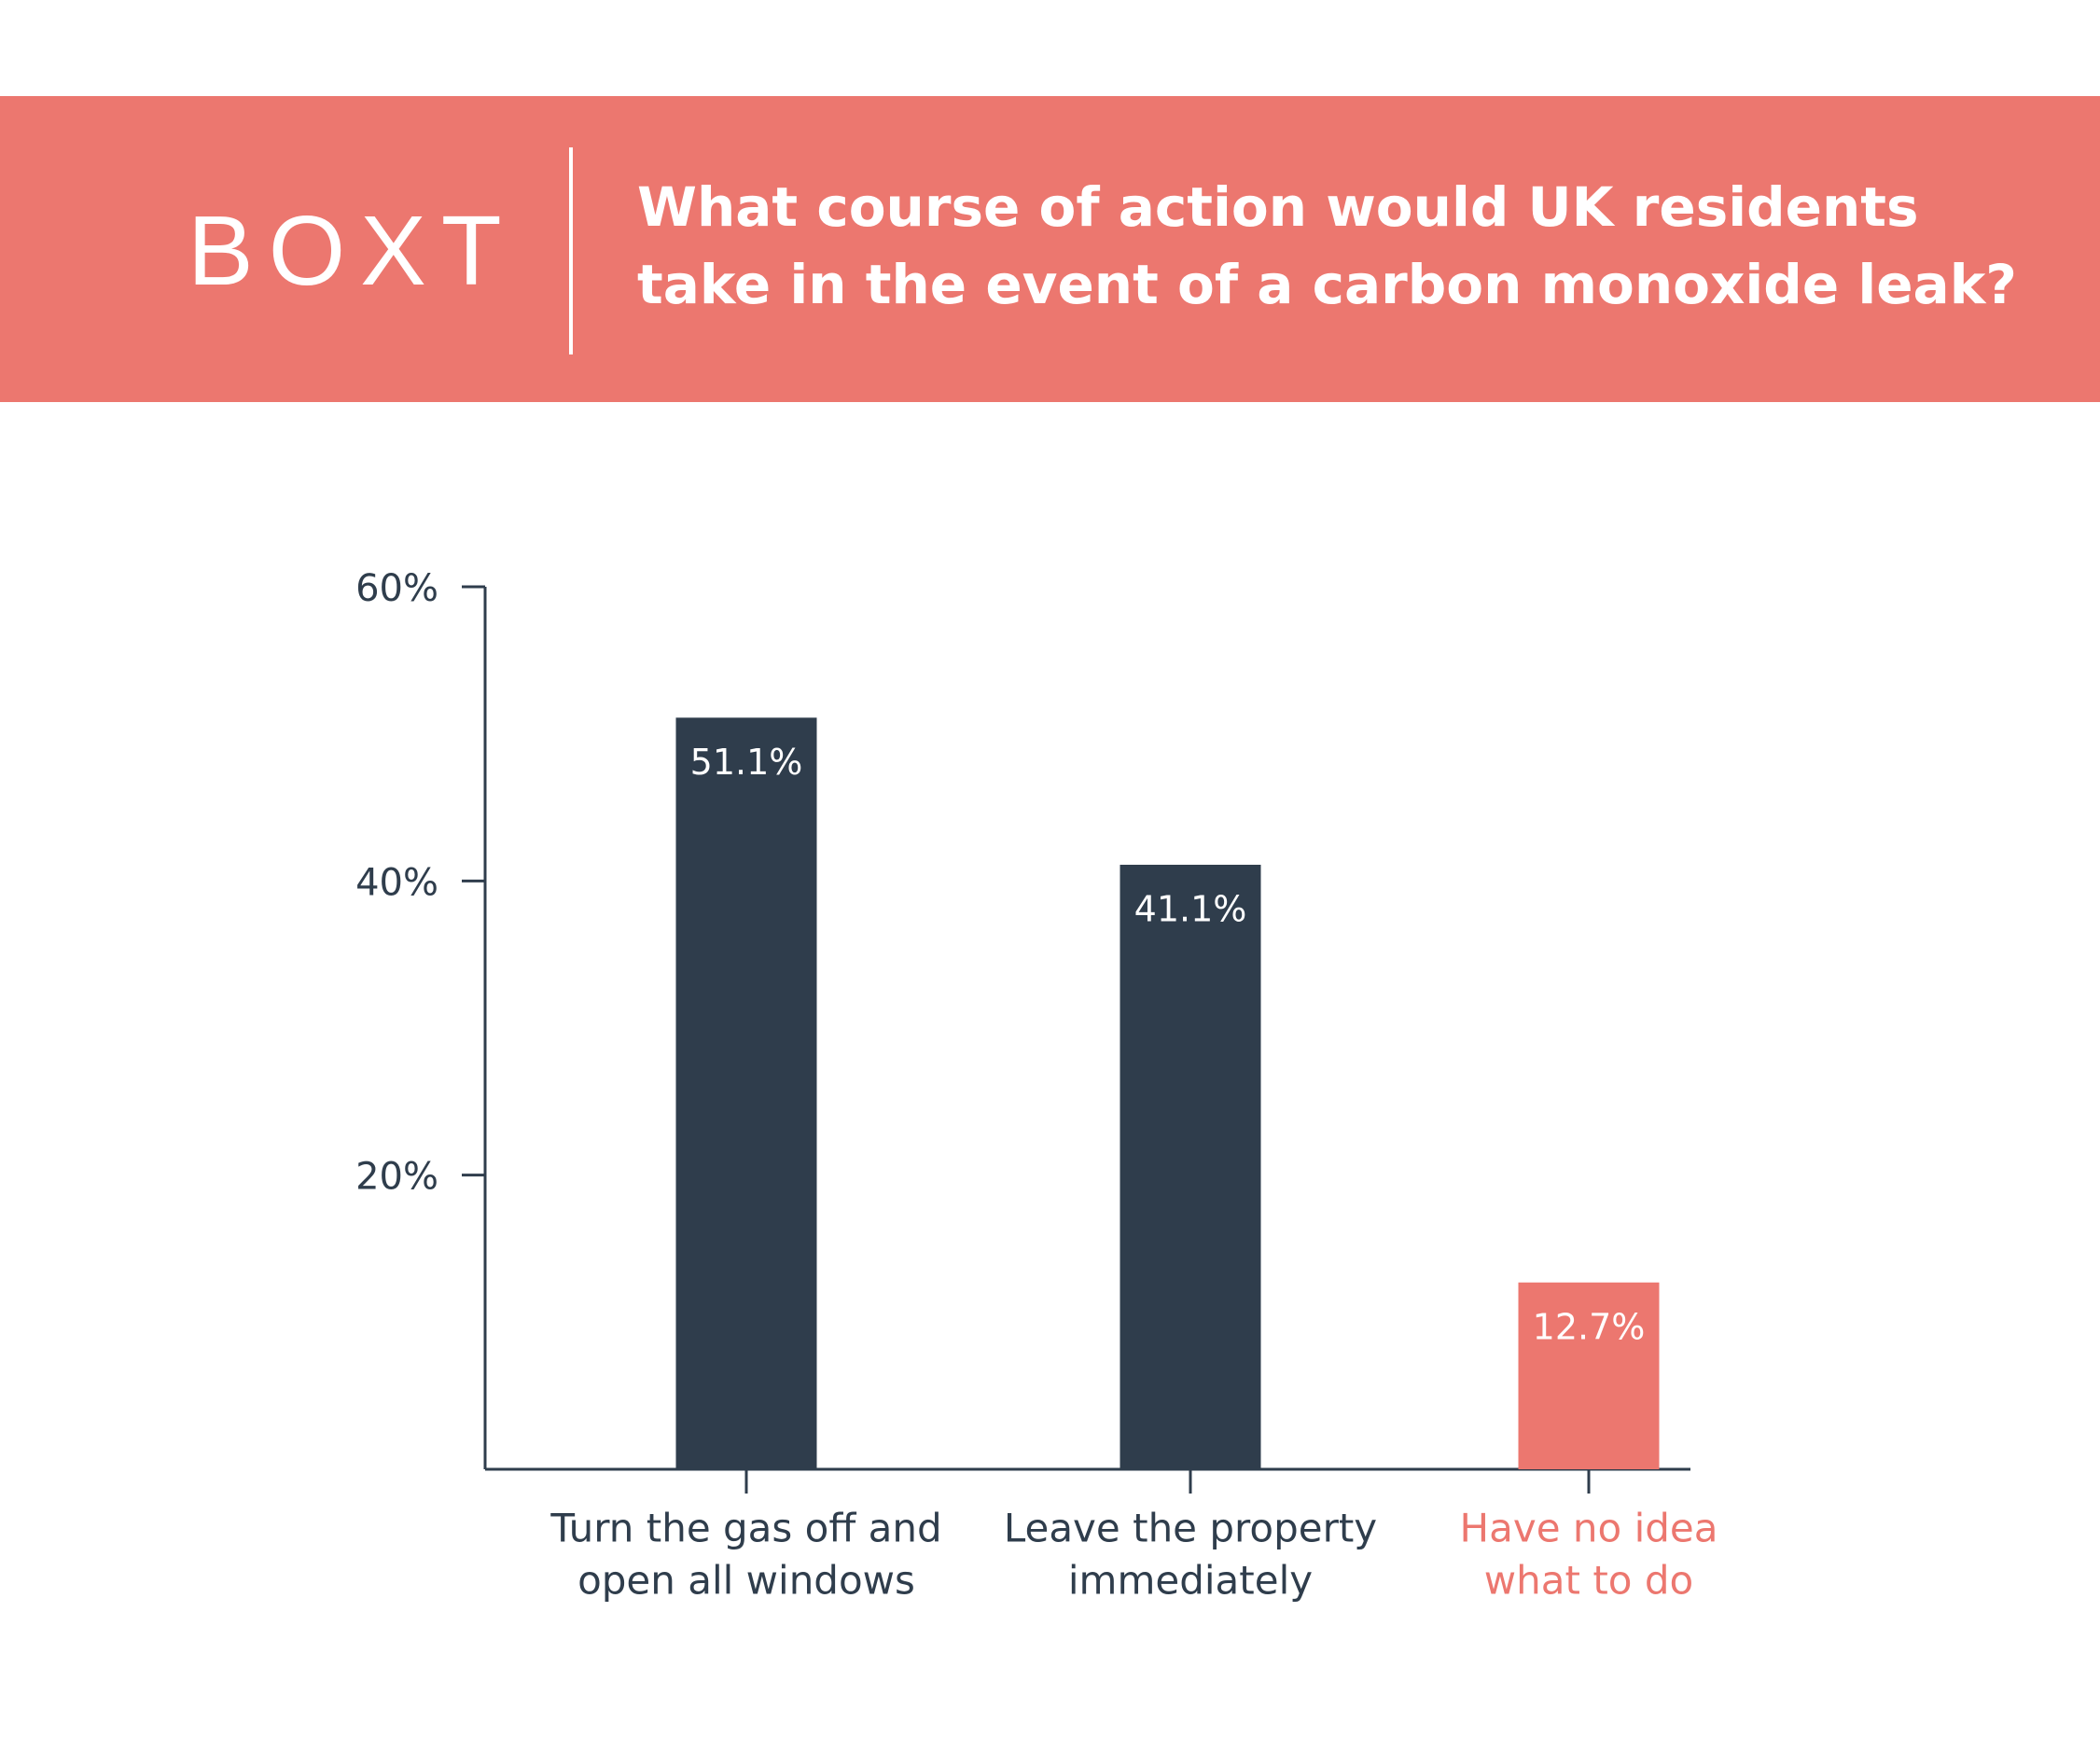  Describe the element at coordinates (1190, 1581) in the screenshot. I see `x-tick-label: immediately` at that location.